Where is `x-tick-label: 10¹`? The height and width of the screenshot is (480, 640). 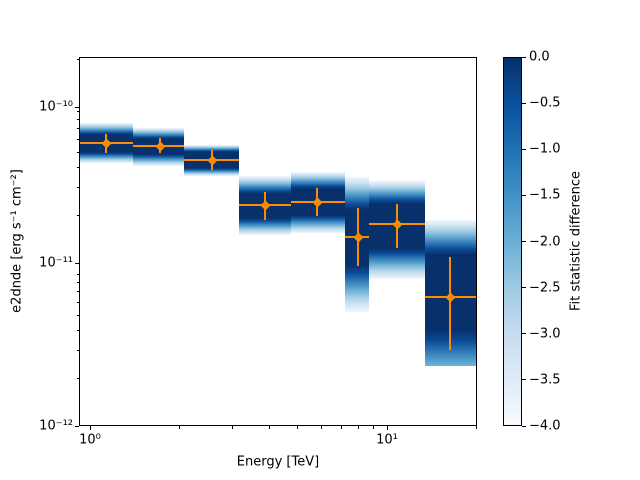
x-tick-label: 10¹ is located at coordinates (387, 440).